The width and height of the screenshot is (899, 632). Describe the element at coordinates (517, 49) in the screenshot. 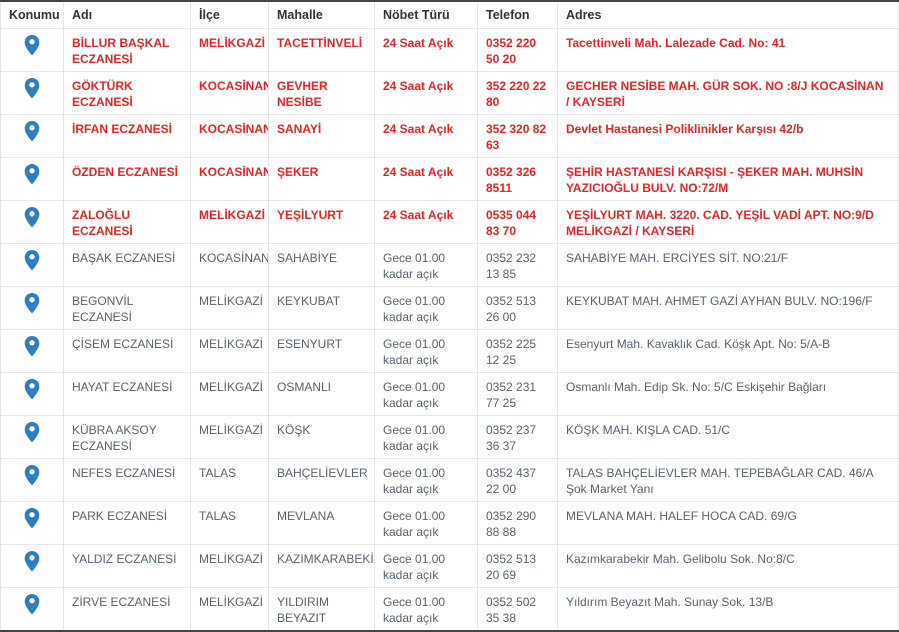

I see `phone-cell: 0352 220 50 20` at that location.